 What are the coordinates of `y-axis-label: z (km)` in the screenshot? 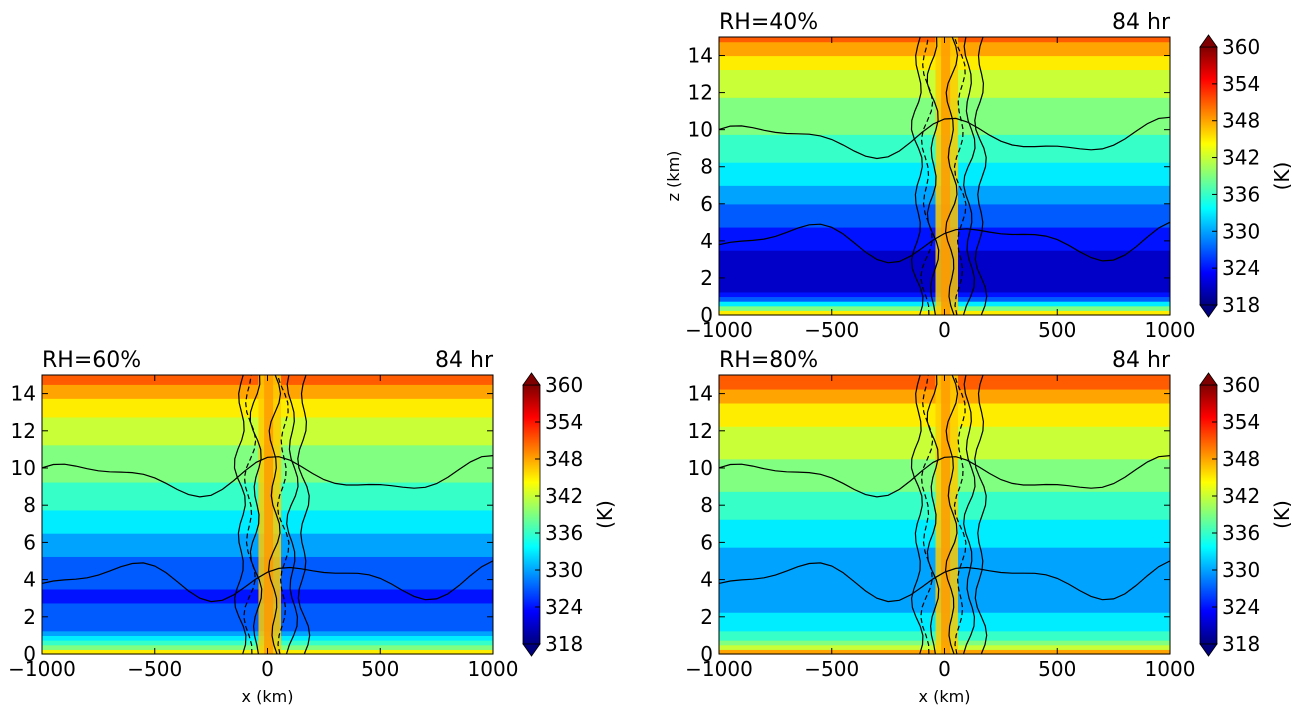 It's located at (673, 176).